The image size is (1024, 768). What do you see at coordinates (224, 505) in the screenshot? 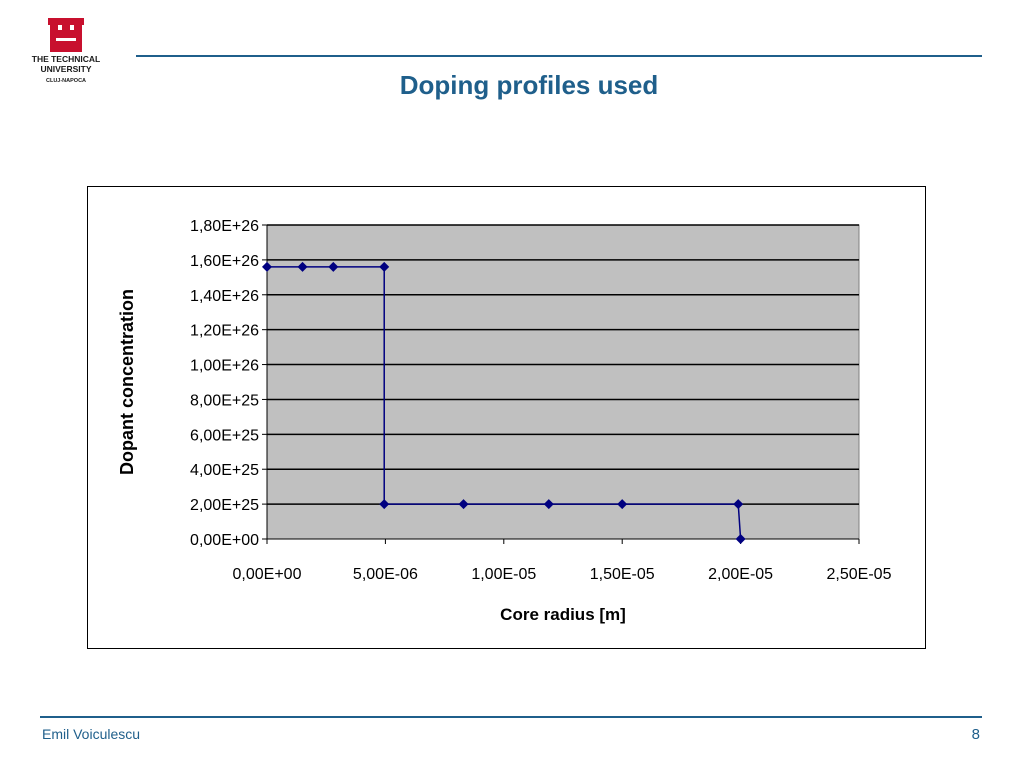
I see `y-tick-label: 2,00E+25` at bounding box center [224, 505].